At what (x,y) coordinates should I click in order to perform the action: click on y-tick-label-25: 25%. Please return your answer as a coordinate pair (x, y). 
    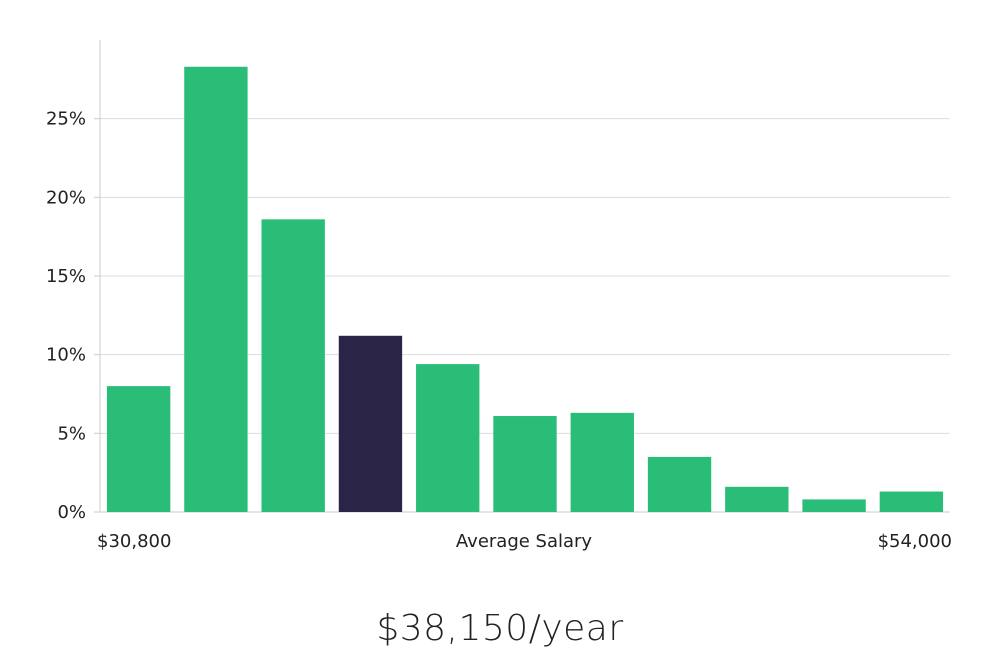
    Looking at the image, I should click on (66, 119).